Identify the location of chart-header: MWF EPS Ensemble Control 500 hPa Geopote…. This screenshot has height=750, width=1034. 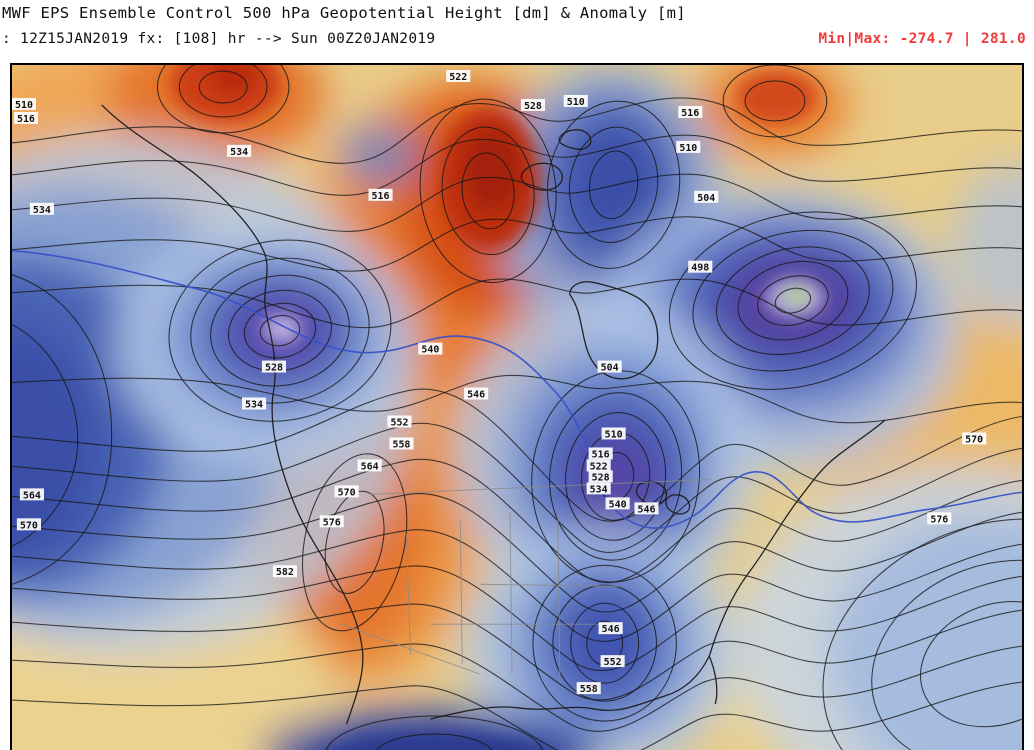
(517, 31).